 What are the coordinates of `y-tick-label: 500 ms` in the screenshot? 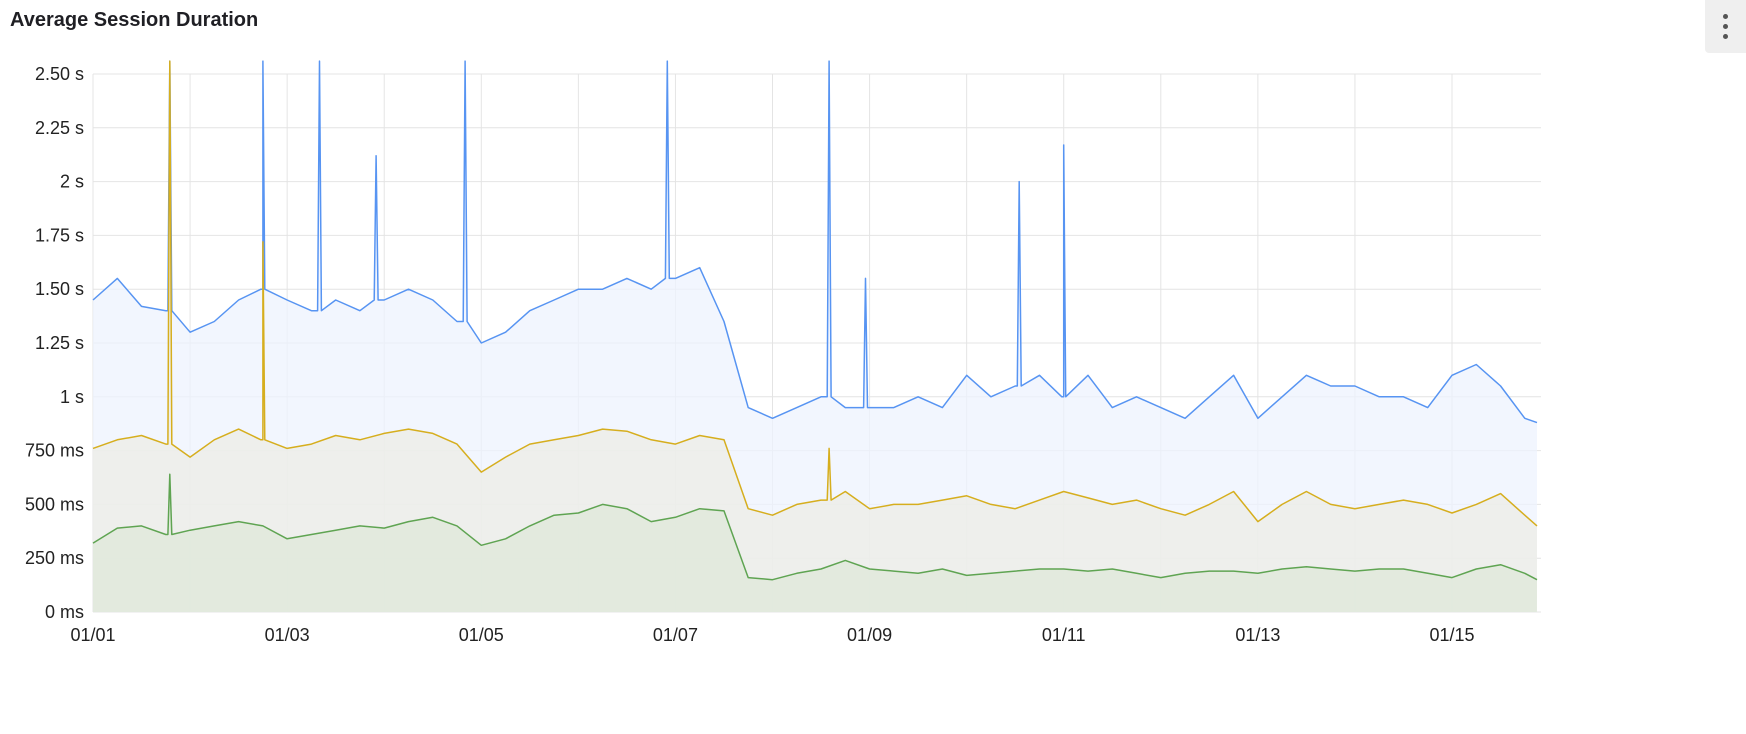 It's located at (54, 504).